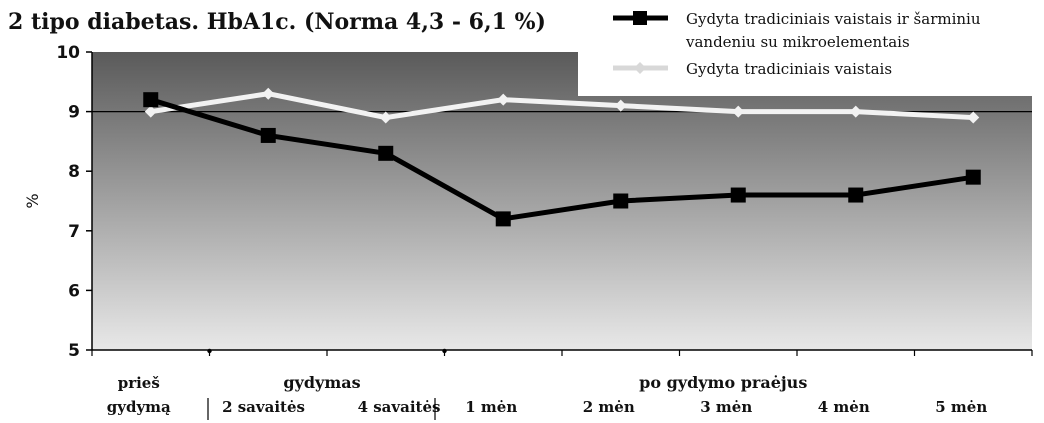  I want to click on y-tick-label: 6, so click(74, 291).